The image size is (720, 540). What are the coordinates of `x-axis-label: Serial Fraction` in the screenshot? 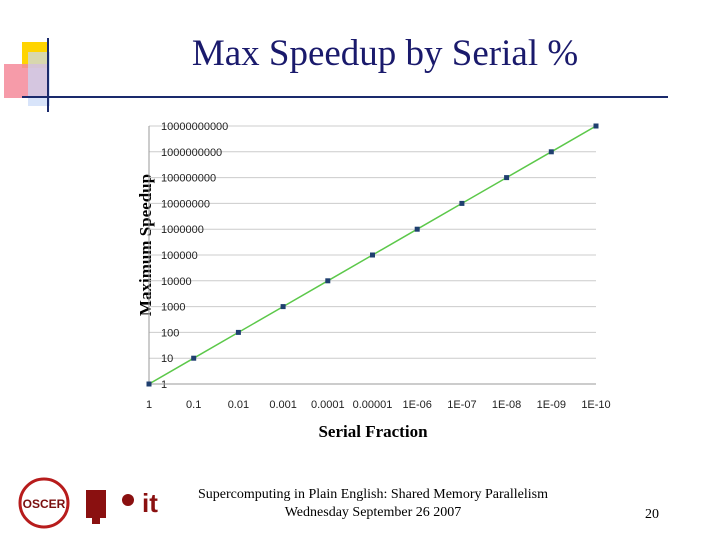 It's located at (373, 431).